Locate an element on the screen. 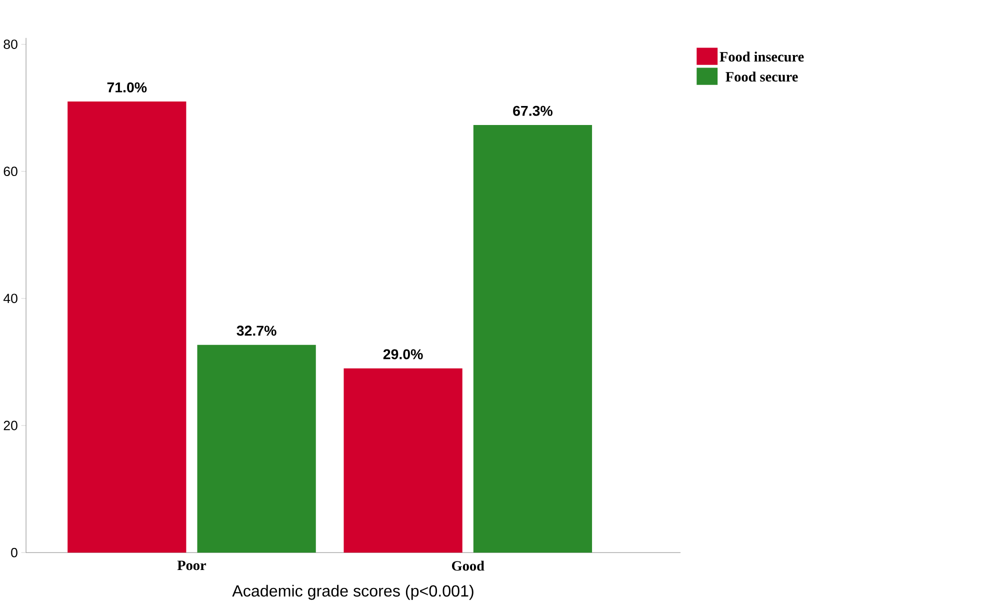 This screenshot has width=988, height=614. data-label: 29.0% is located at coordinates (403, 354).